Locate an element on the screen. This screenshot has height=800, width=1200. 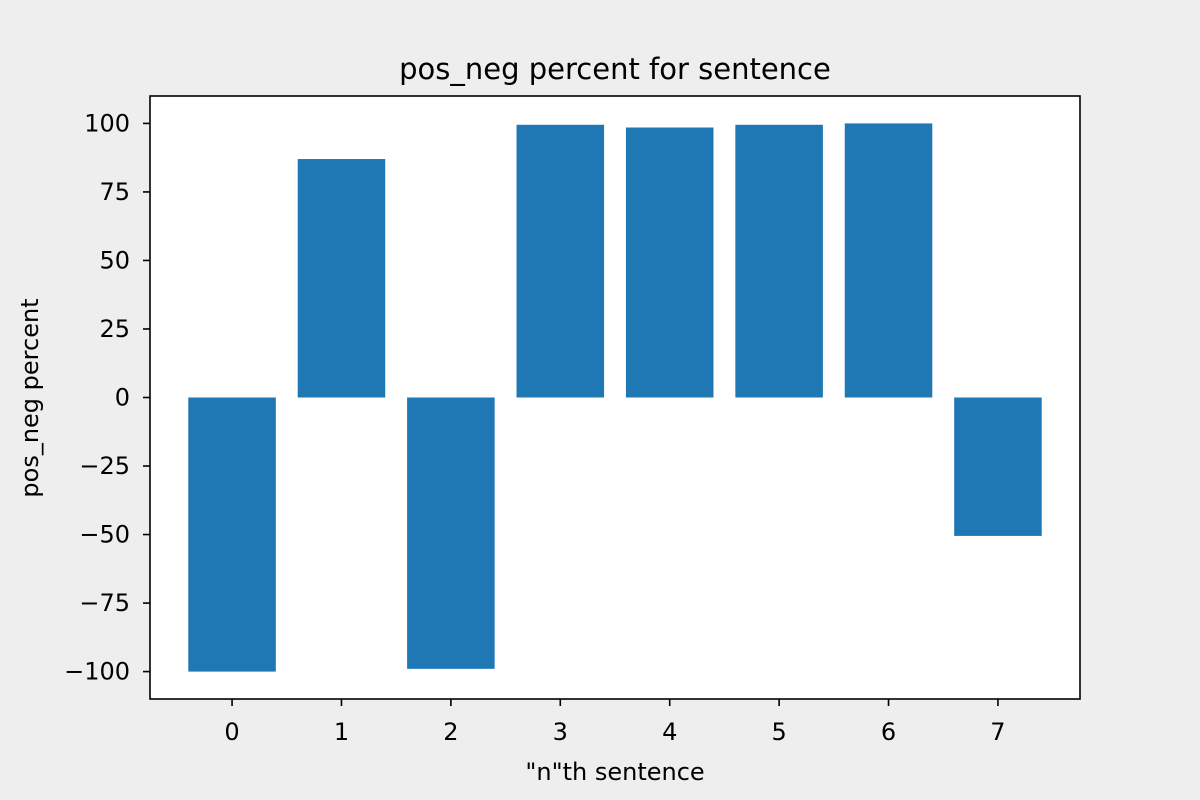
y-tick-label: −25 is located at coordinates (104, 466).